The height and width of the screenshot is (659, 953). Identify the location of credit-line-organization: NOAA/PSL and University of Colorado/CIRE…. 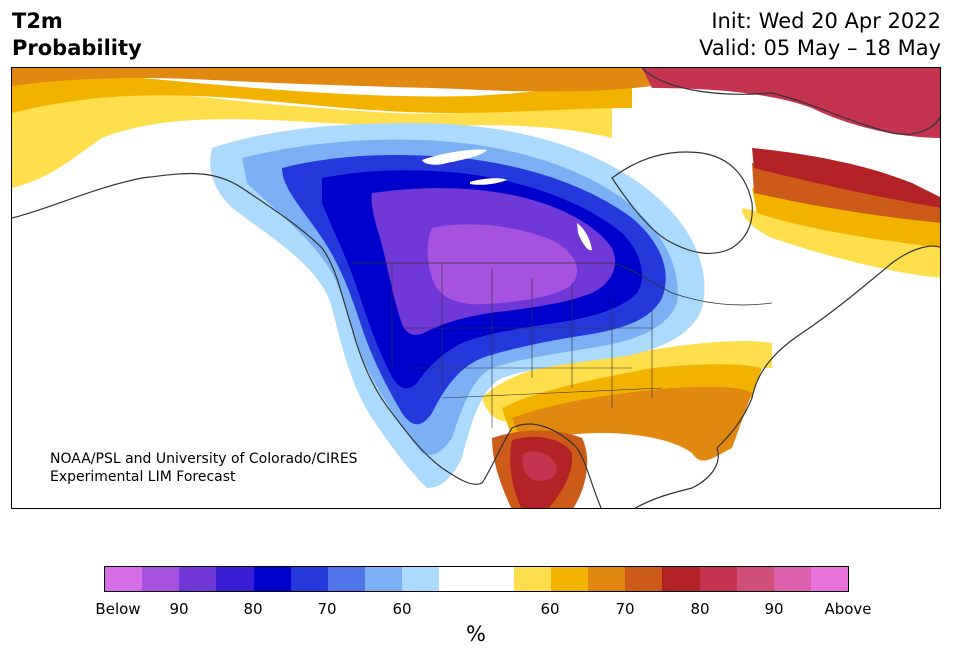
(204, 459).